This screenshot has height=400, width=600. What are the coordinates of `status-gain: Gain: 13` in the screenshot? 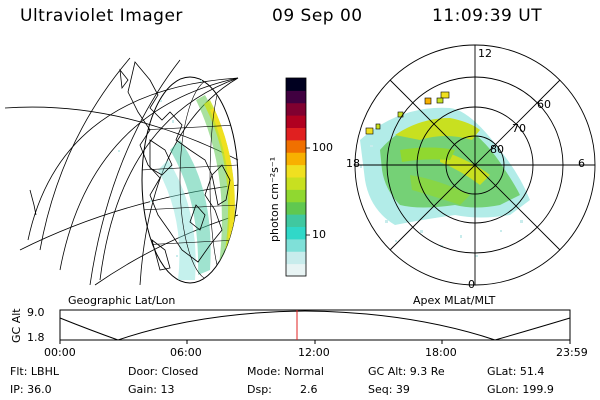 It's located at (151, 389).